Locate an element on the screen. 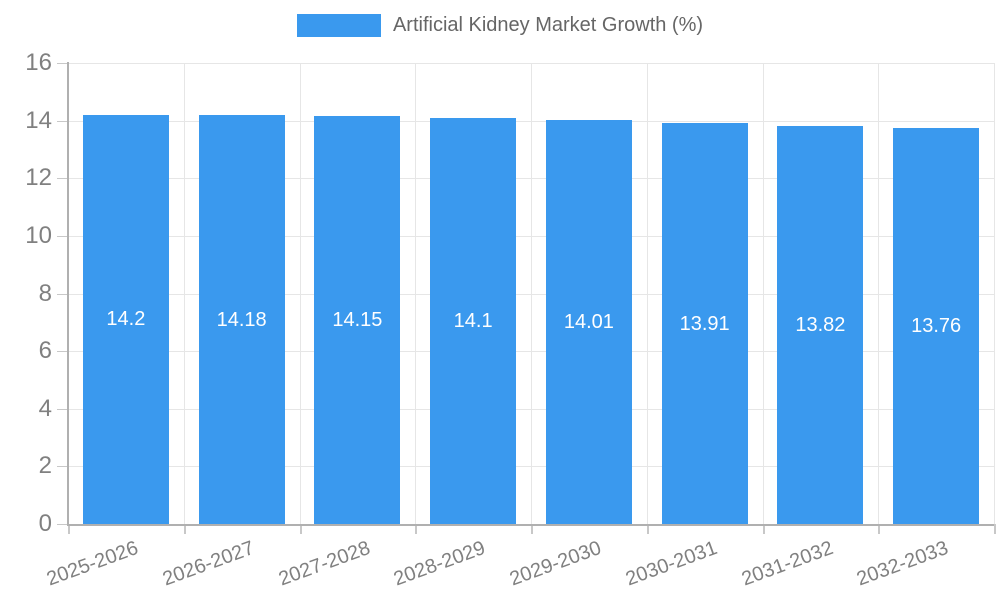  bar-value-label: 14.1 is located at coordinates (473, 320).